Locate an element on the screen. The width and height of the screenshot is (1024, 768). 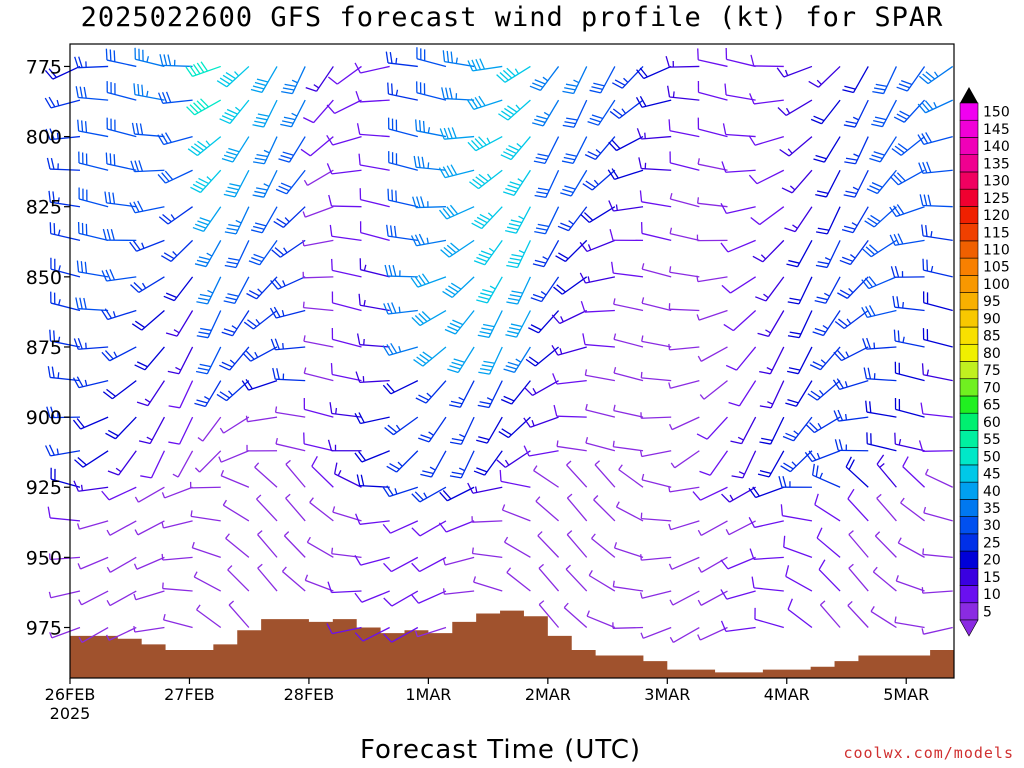
colorbar-label: 40 is located at coordinates (992, 492).